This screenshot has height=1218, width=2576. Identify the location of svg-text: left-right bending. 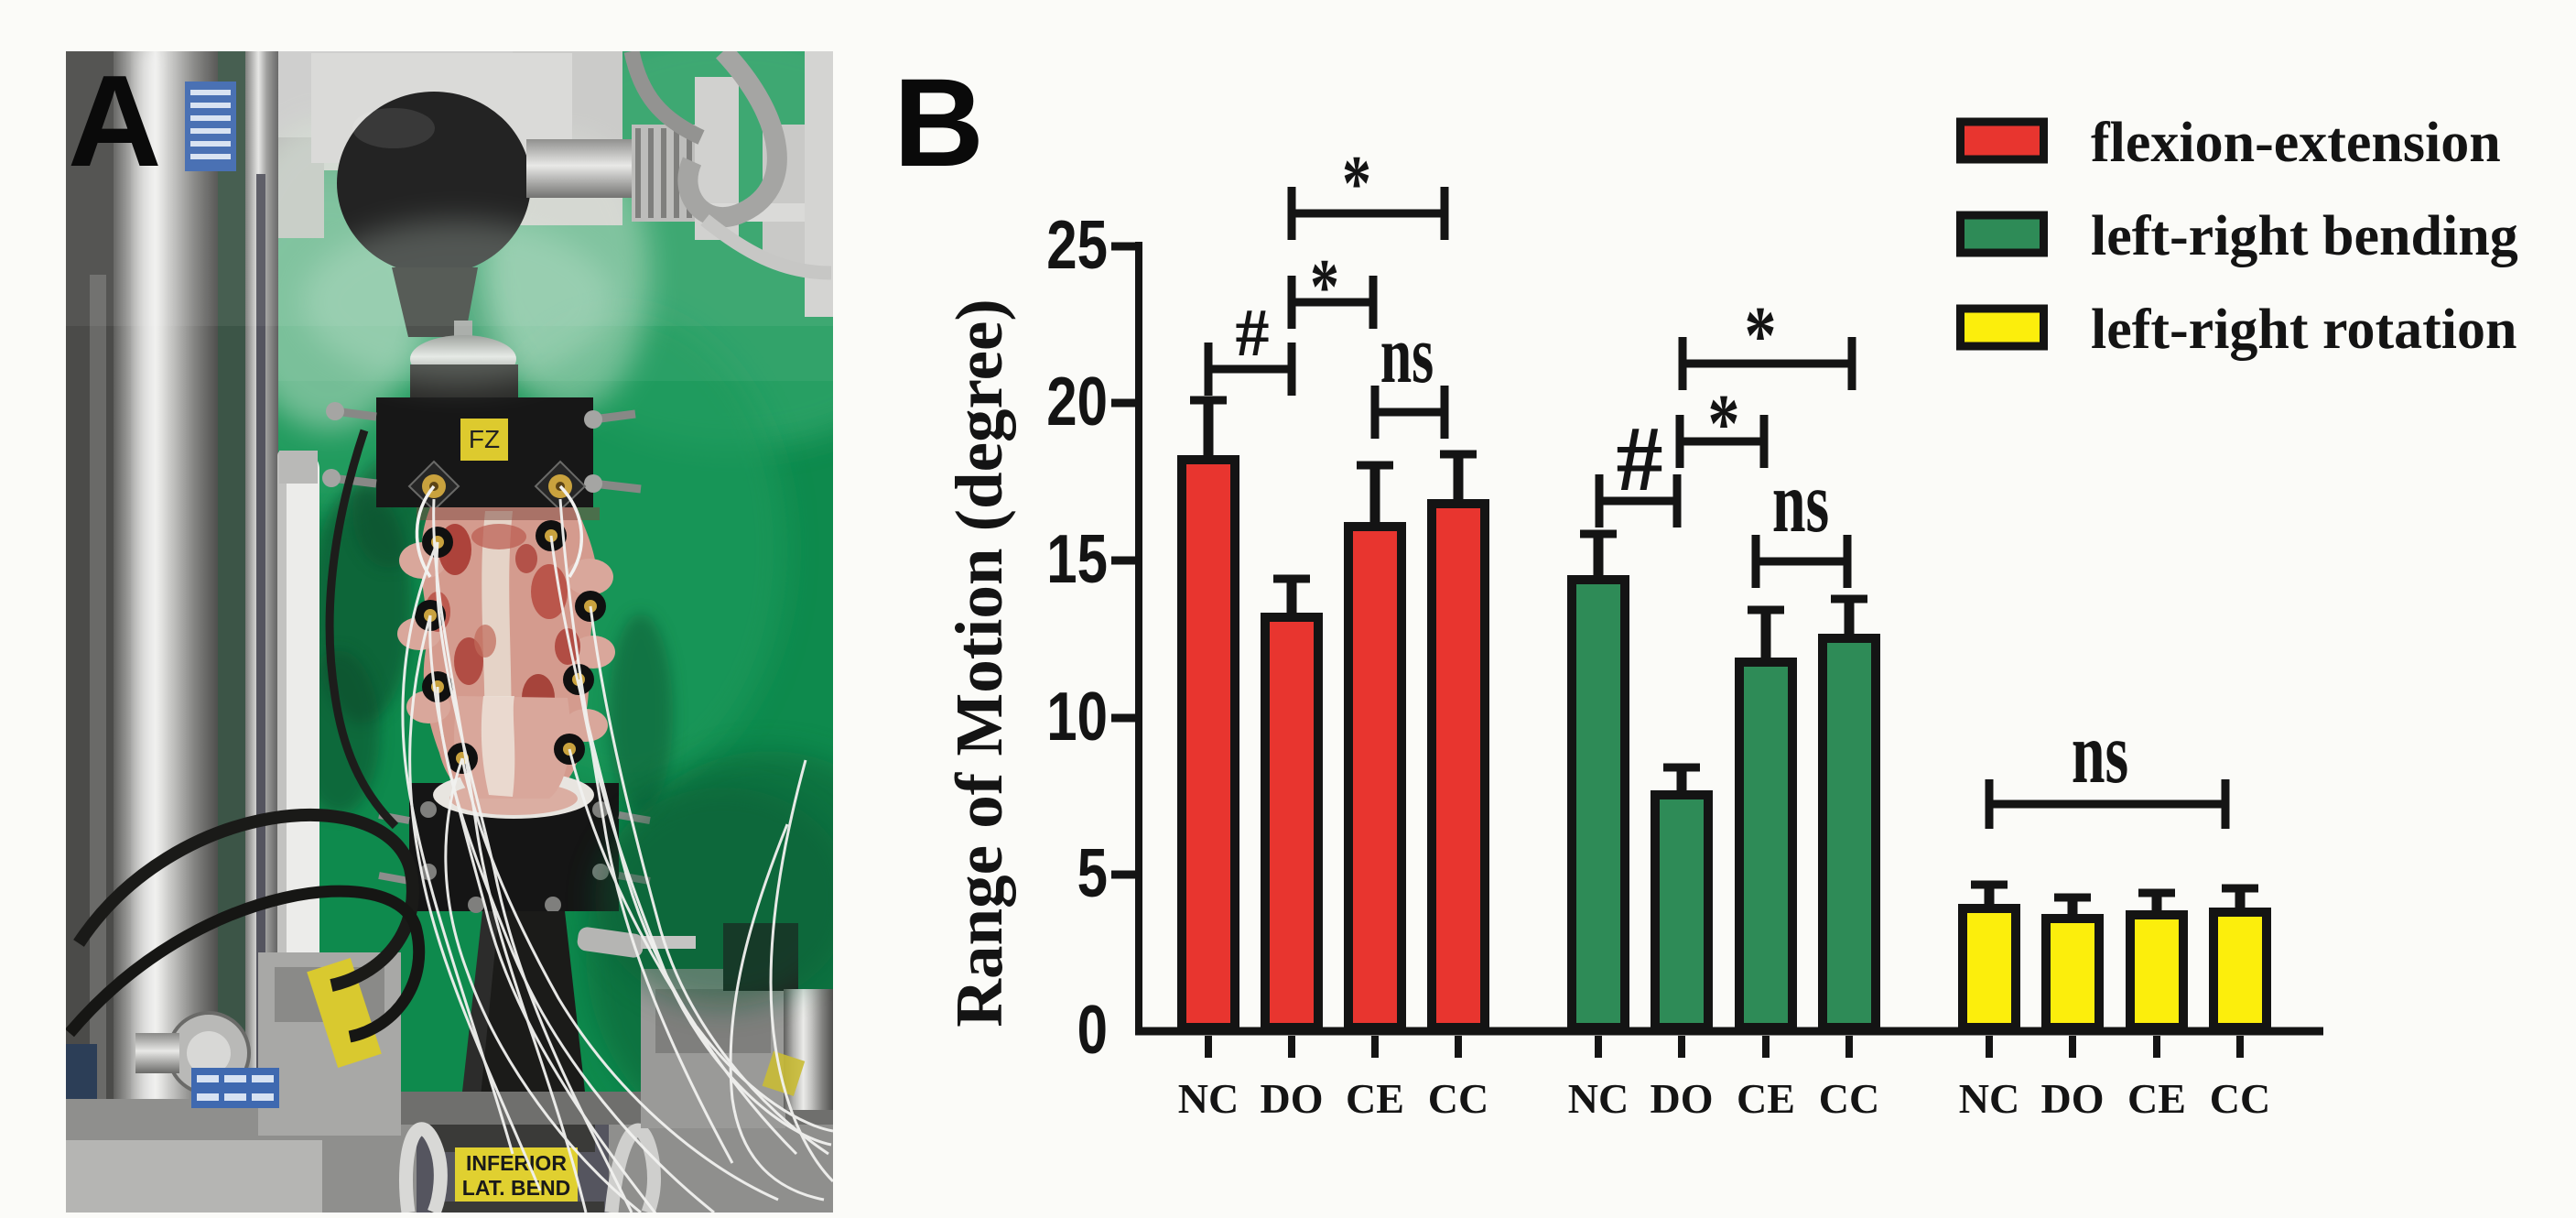
(2305, 236).